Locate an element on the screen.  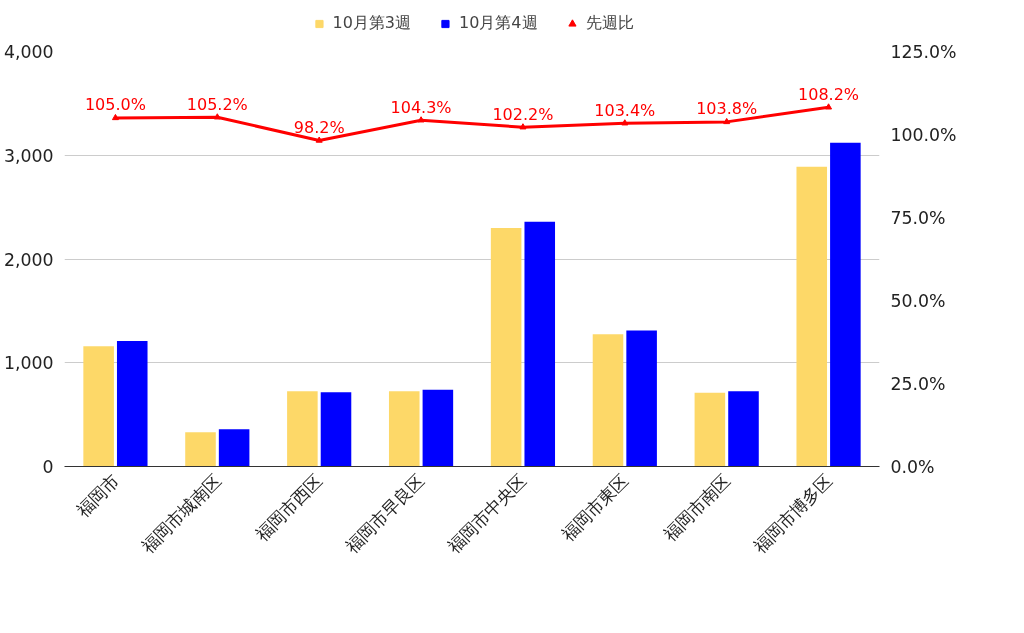
data-label: 105.0% is located at coordinates (115, 105).